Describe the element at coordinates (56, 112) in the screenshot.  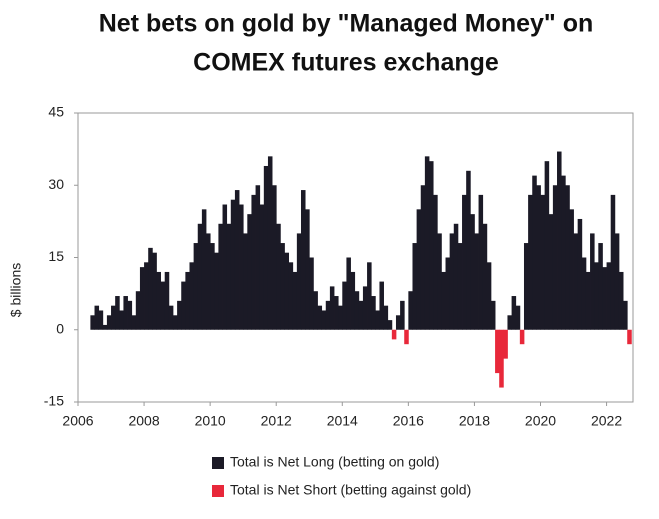
I see `y-tick-label: 45` at that location.